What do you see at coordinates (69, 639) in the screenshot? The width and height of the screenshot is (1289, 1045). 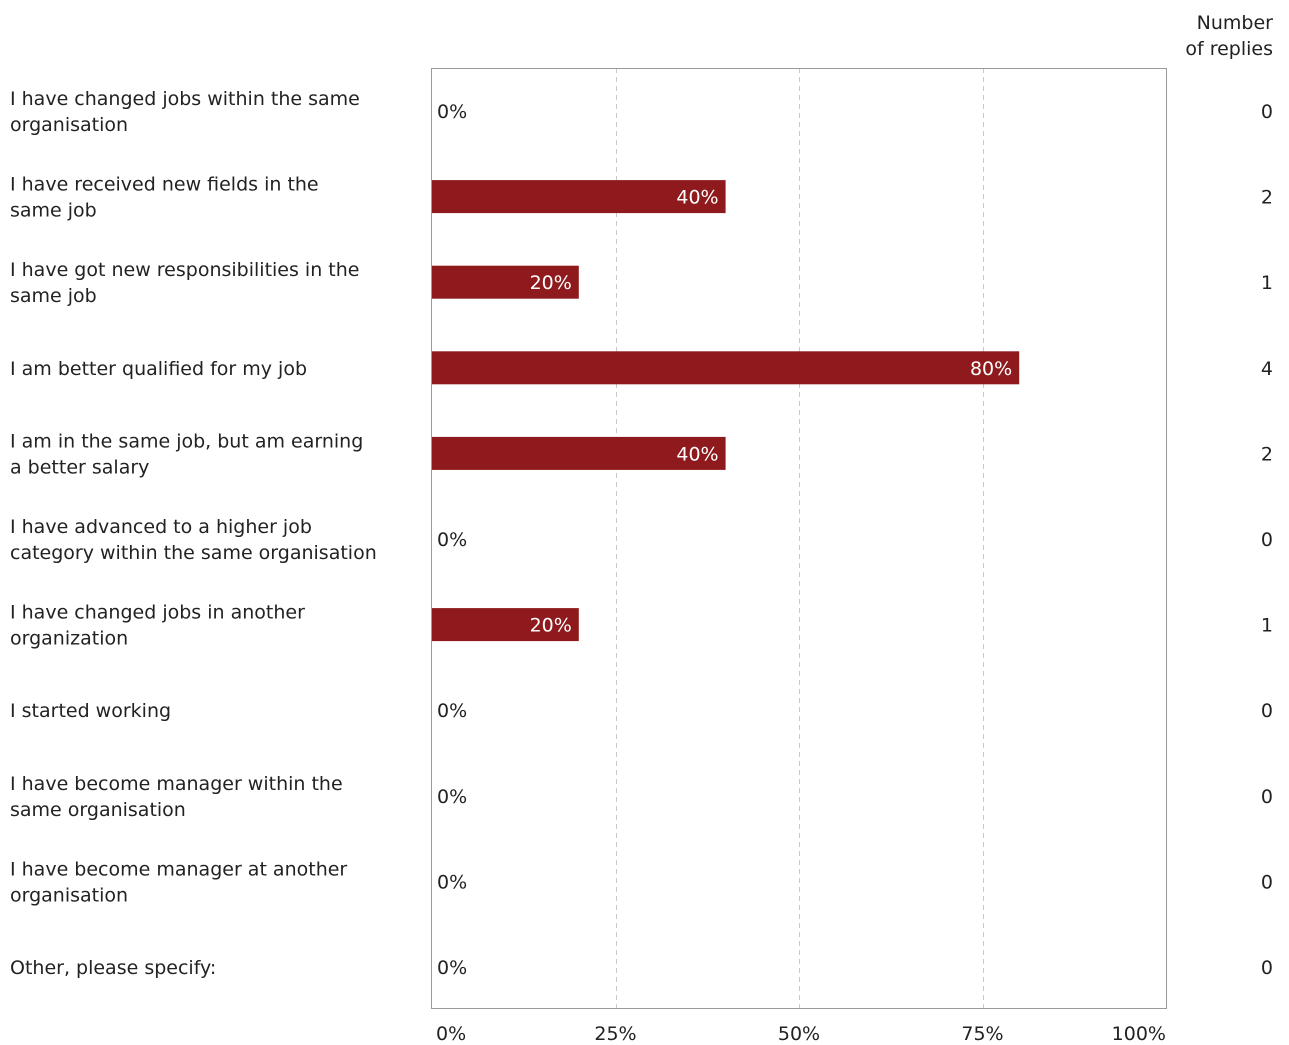 I see `category-label: organization` at bounding box center [69, 639].